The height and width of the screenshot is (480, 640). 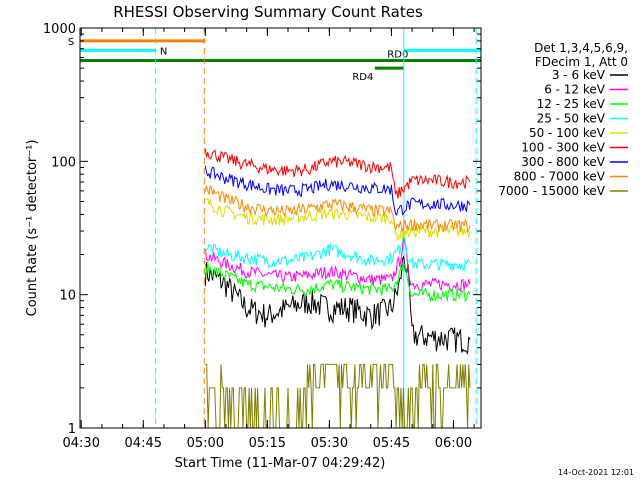 What do you see at coordinates (571, 104) in the screenshot?
I see `legend-label: 12 - 25 keV` at bounding box center [571, 104].